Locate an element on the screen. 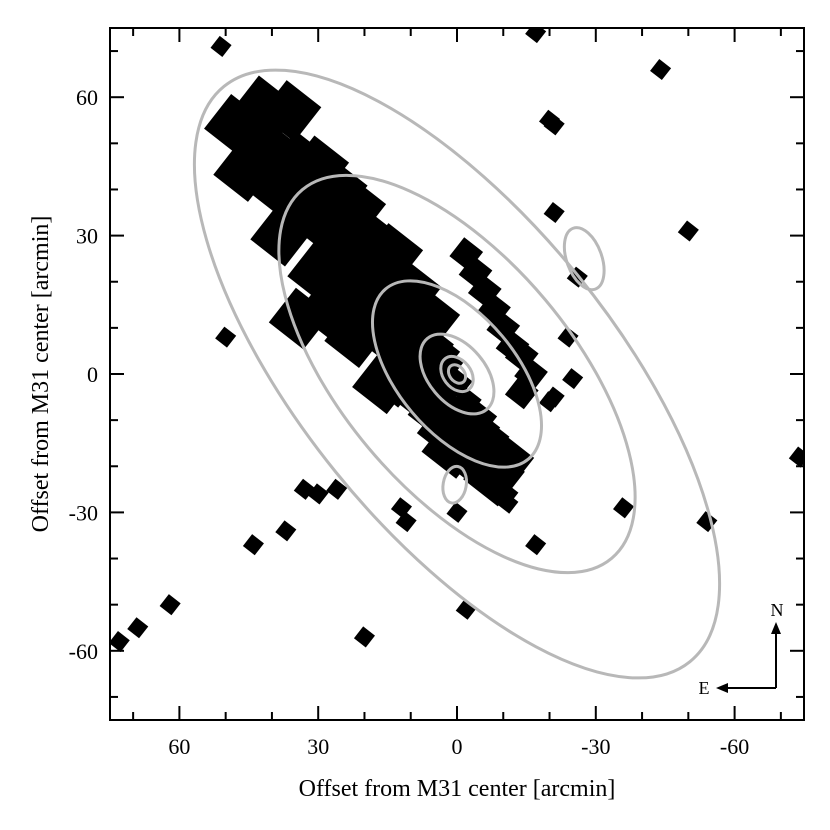 The image size is (830, 830). isophote-contour is located at coordinates (457, 374).